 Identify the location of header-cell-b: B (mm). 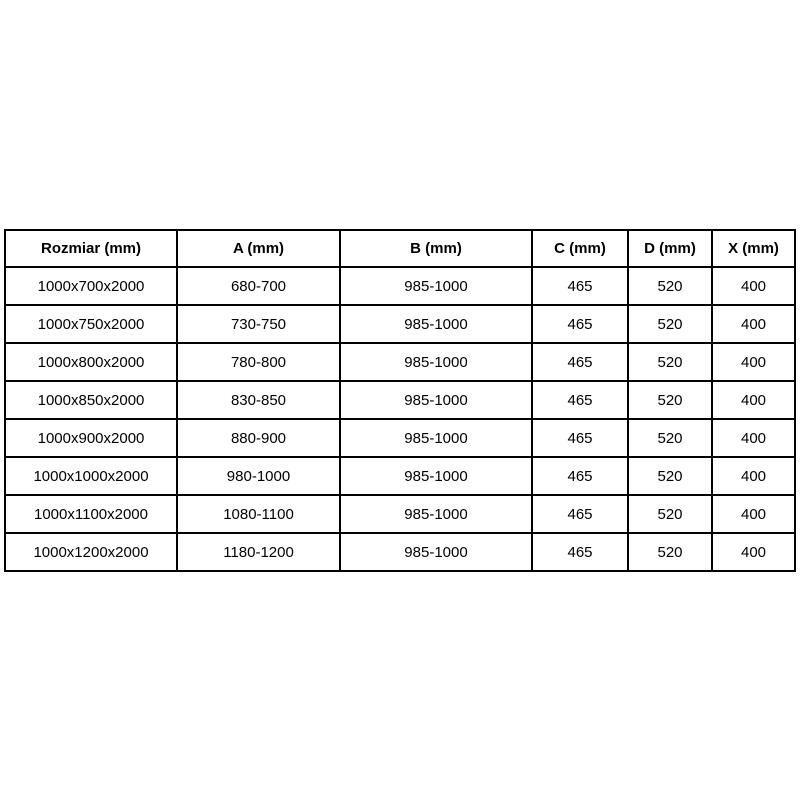
(436, 248).